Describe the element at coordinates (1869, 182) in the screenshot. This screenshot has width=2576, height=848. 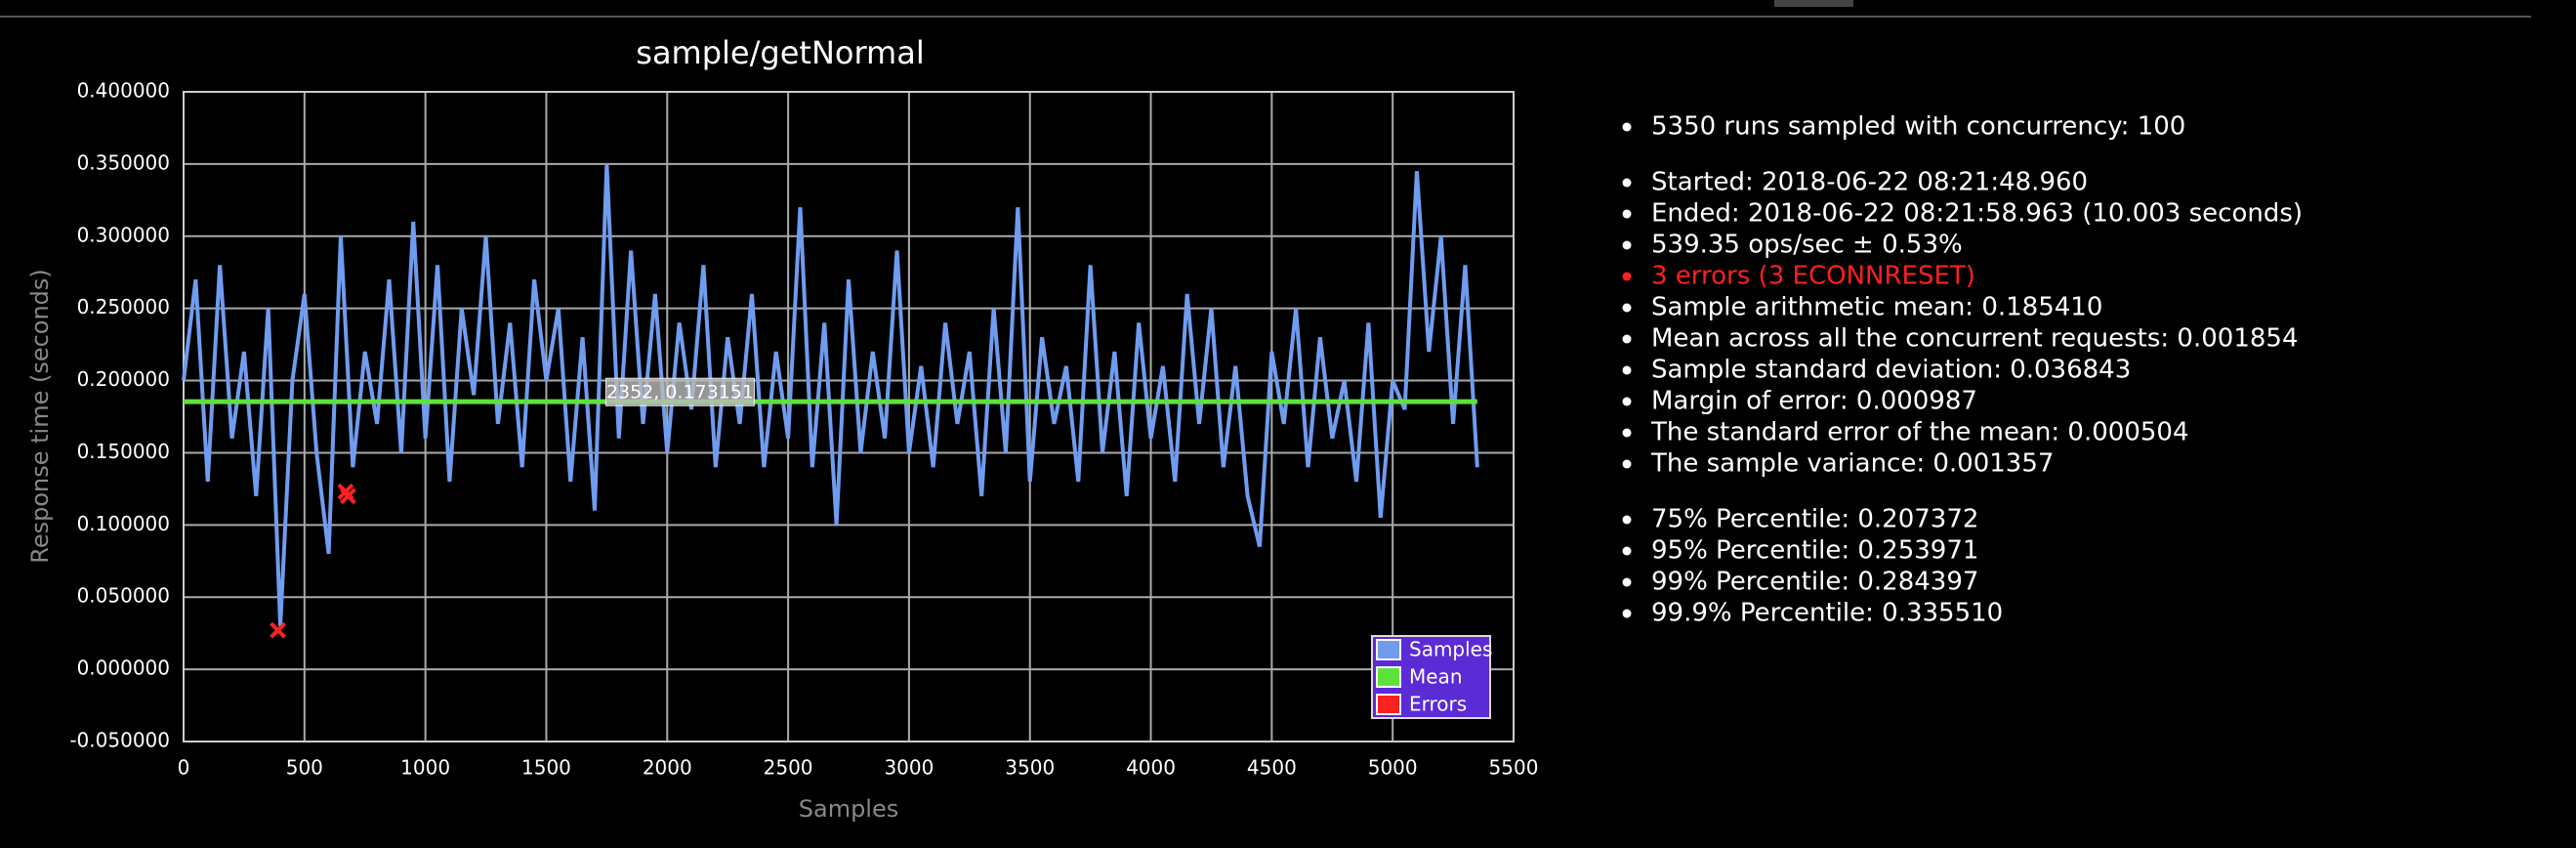
I see `stat-item: Started: 2018-06-22 08:21:48.960` at that location.